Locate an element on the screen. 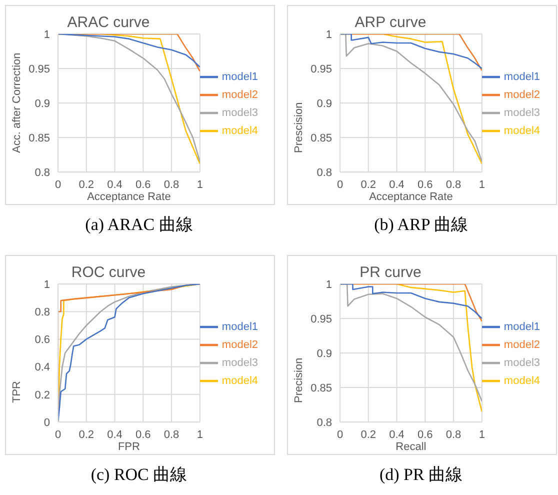 The image size is (558, 495). y-tick-label: 0.6 is located at coordinates (42, 340).